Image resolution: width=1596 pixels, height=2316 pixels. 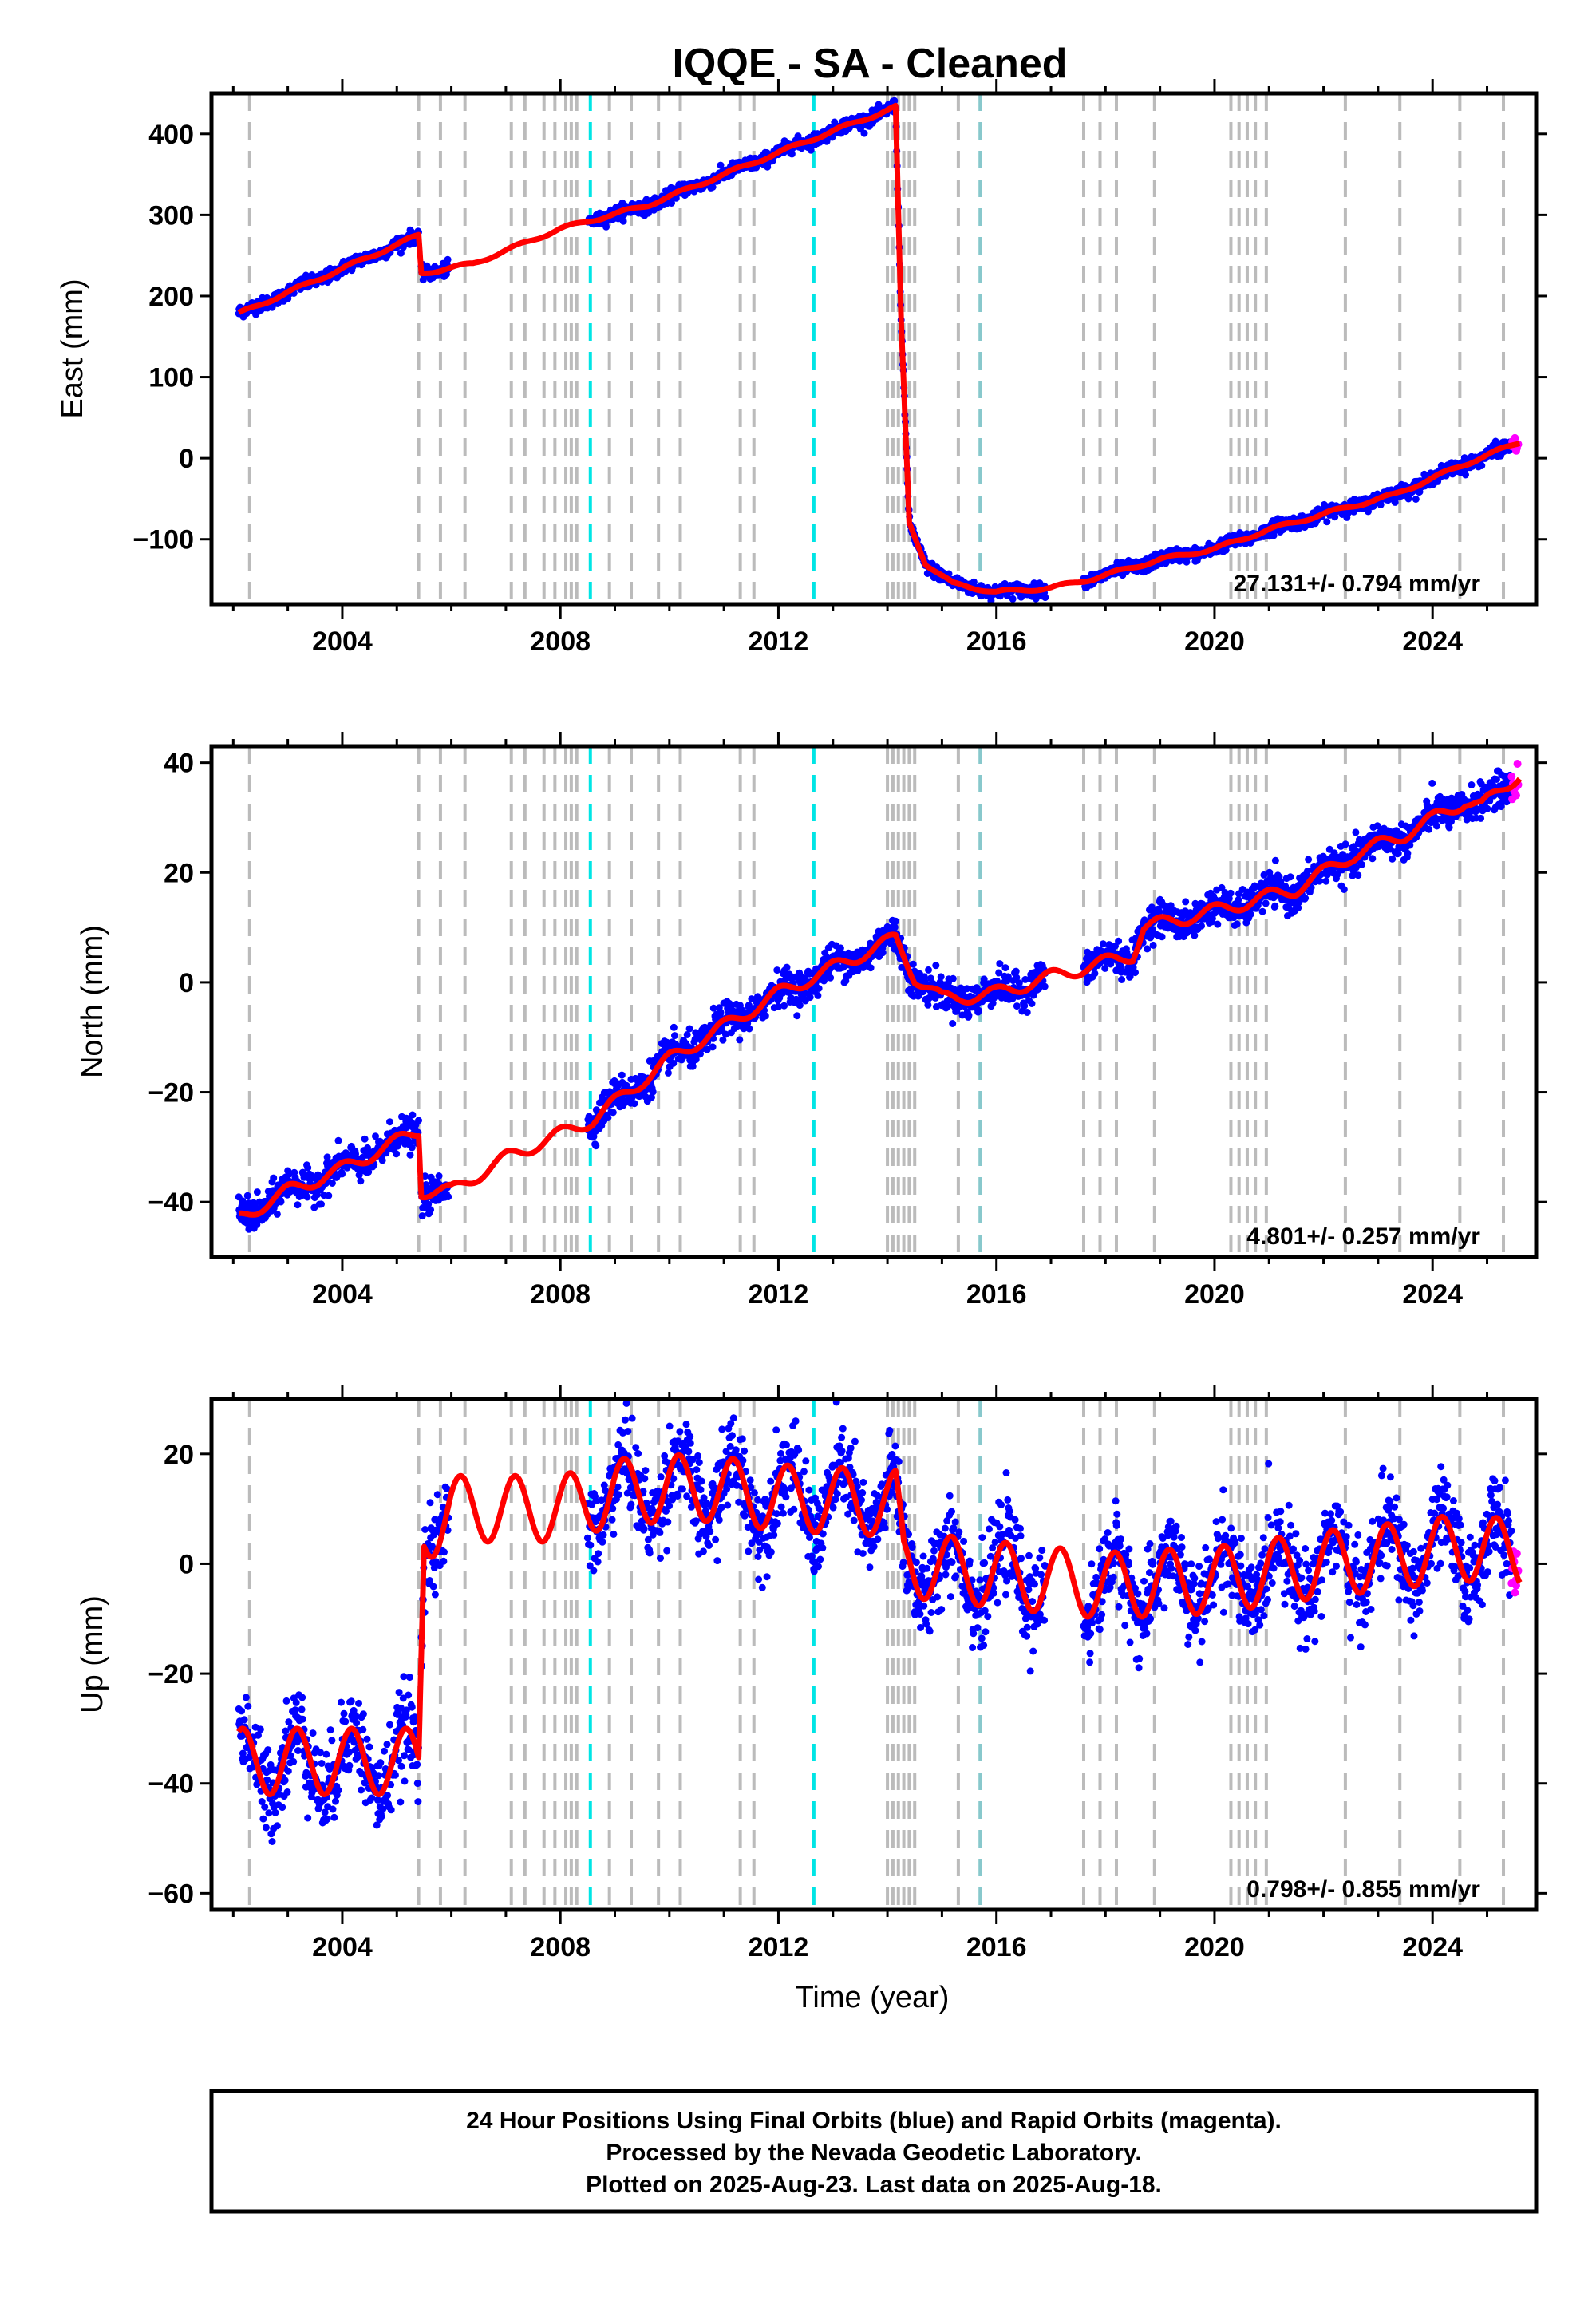 I want to click on chart-title: IQQE - SA - Cleaned, so click(x=869, y=64).